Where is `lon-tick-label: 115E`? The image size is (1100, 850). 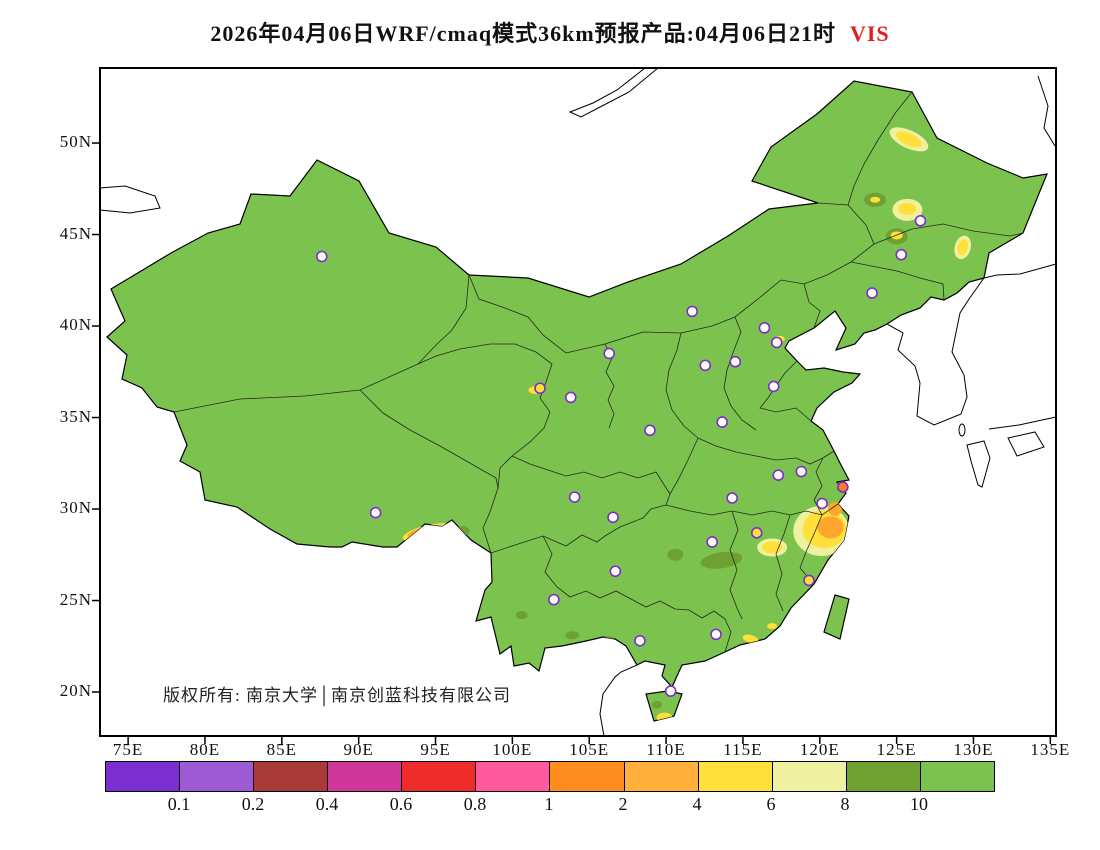 lon-tick-label: 115E is located at coordinates (743, 749).